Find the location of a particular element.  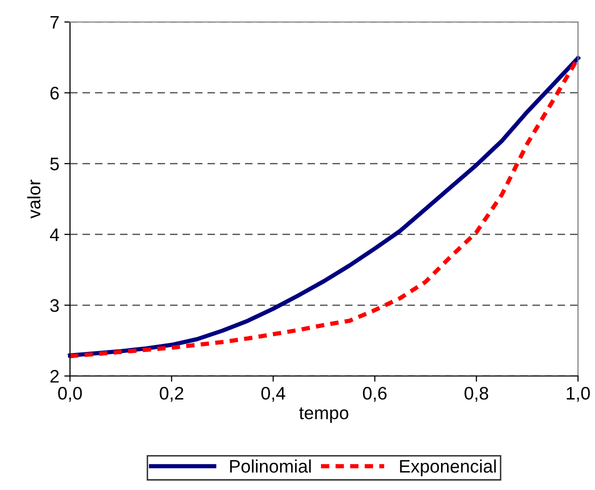

y-axis-title: valor is located at coordinates (33, 199).